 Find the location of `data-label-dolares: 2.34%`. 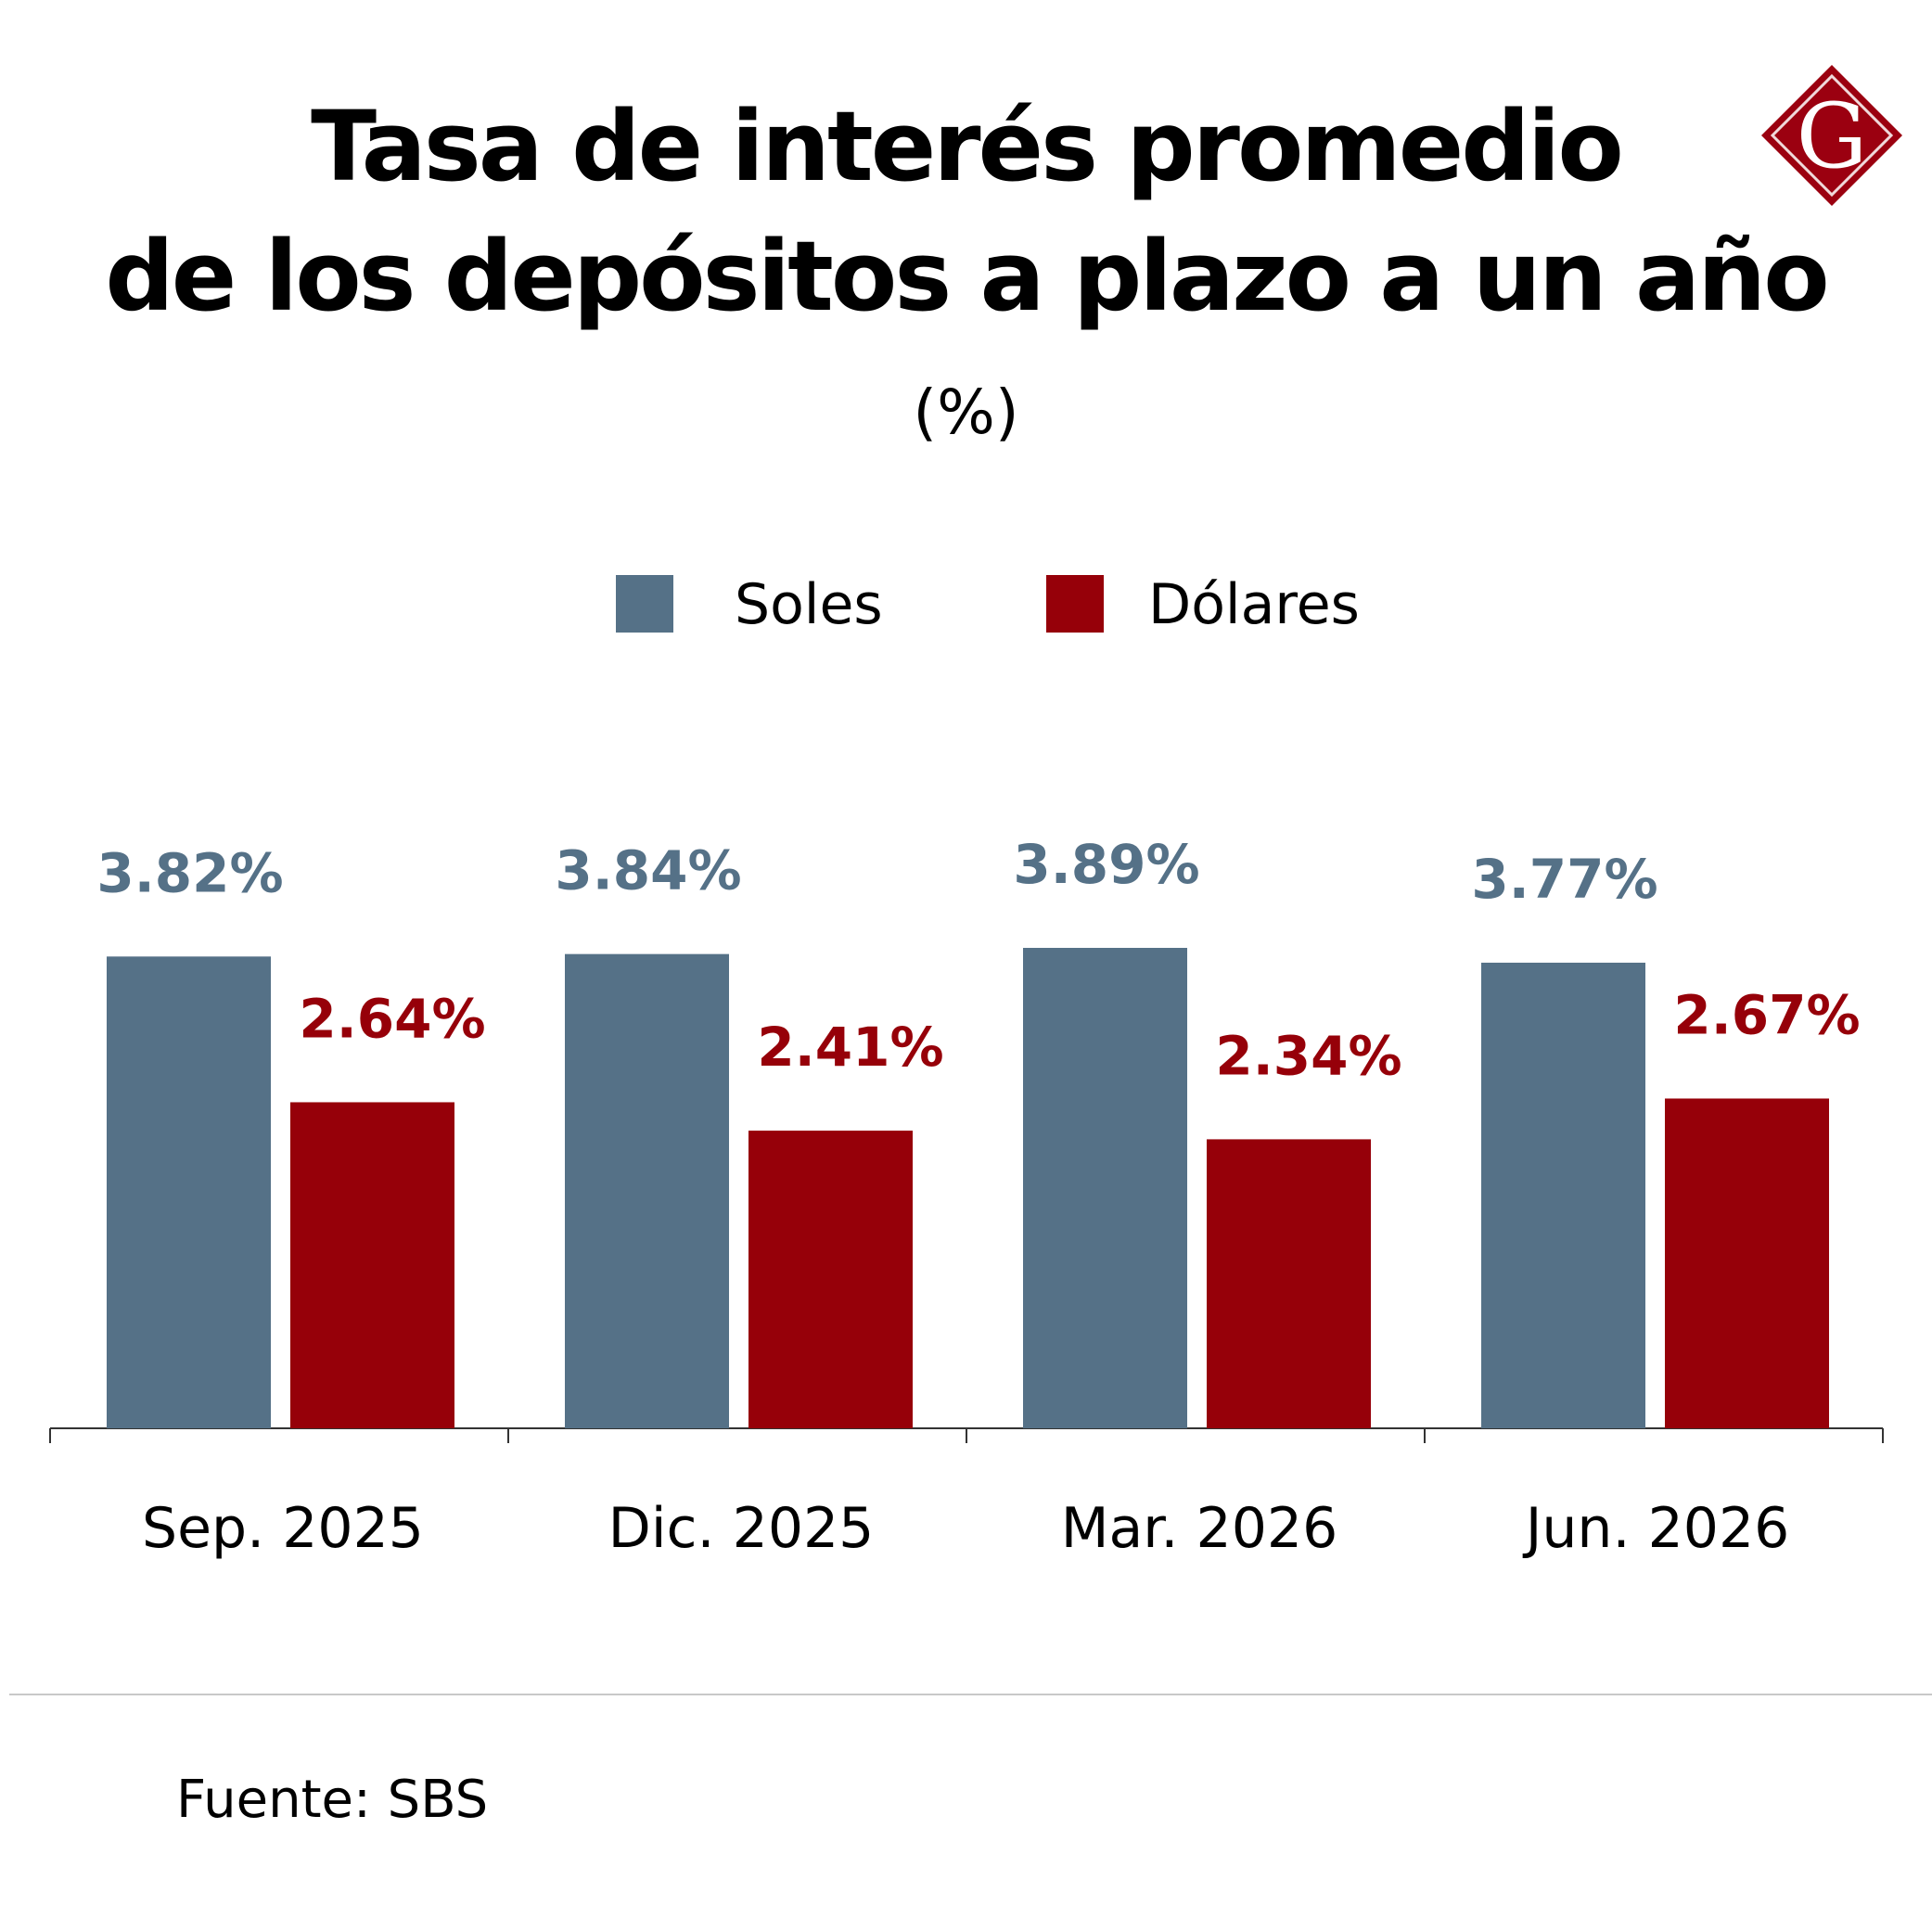

data-label-dolares: 2.34% is located at coordinates (1308, 1055).